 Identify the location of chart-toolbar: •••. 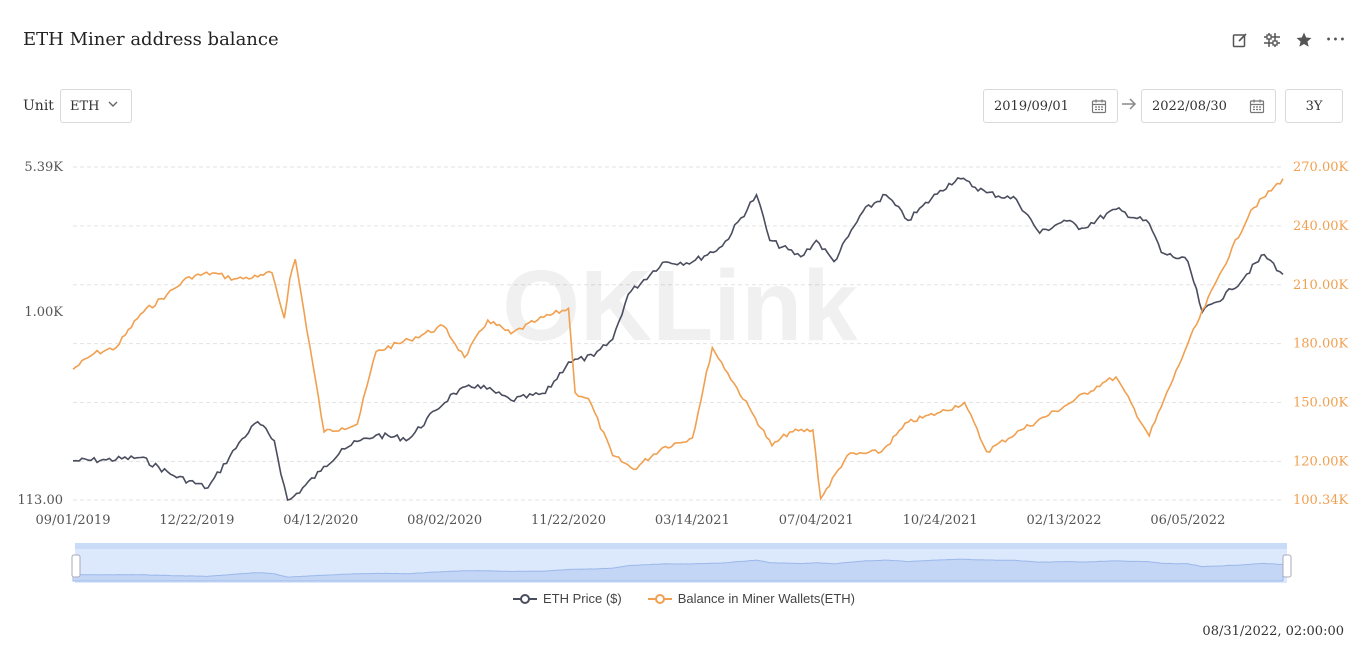
(1288, 40).